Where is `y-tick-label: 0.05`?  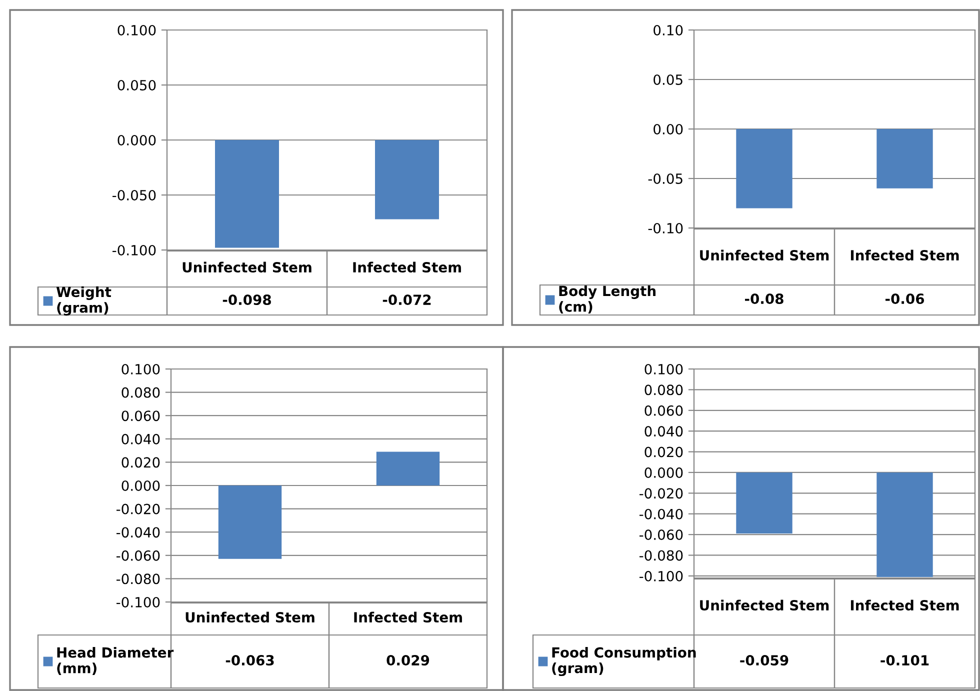 y-tick-label: 0.05 is located at coordinates (668, 79).